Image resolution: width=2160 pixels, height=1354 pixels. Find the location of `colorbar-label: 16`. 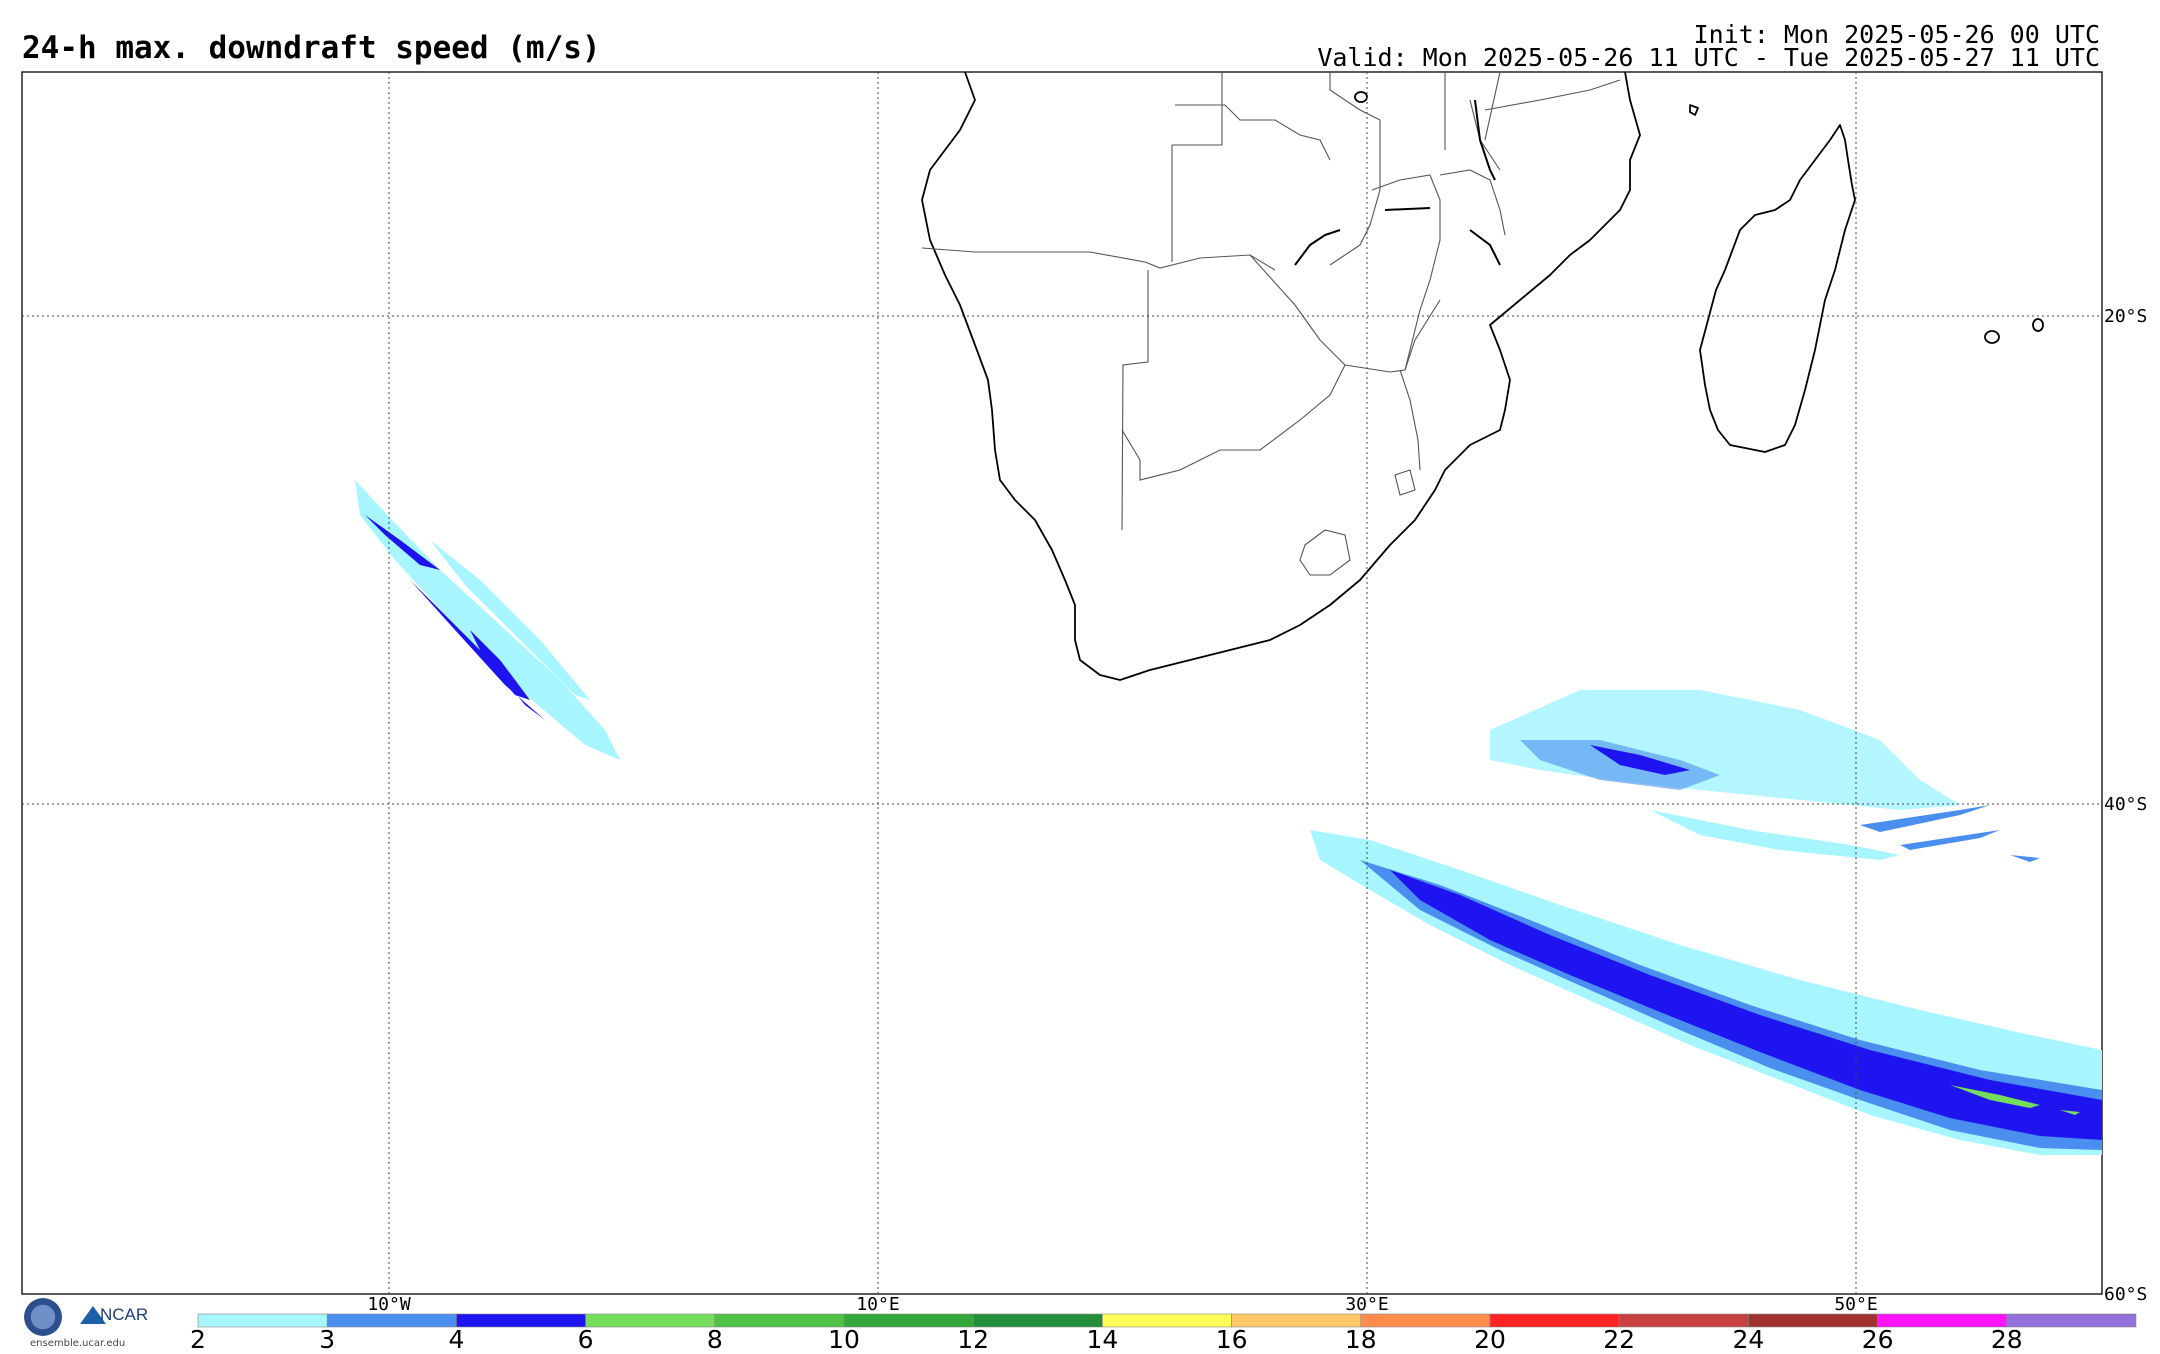

colorbar-label: 16 is located at coordinates (1232, 1339).